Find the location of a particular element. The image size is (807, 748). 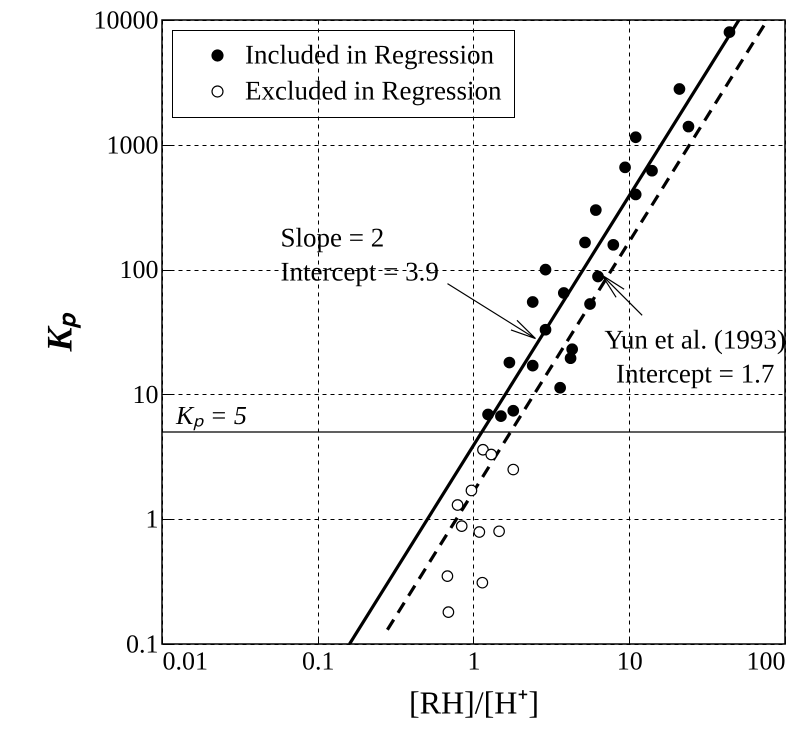

legend-label: Excluded in Regression is located at coordinates (373, 91).